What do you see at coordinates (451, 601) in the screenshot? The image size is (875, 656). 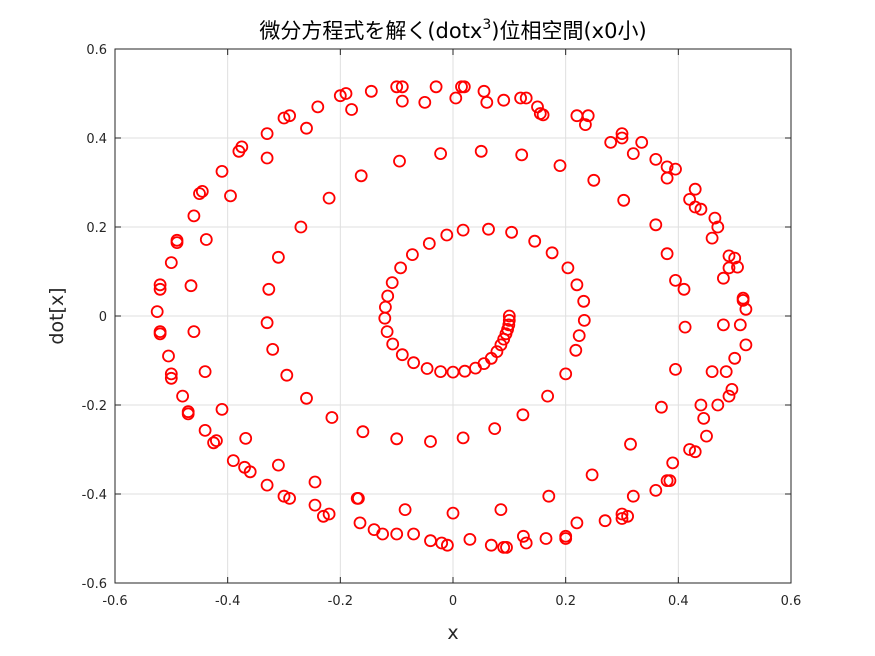 I see `x-tick-labels: -0.6 -0.4 -0.2 0 0.2 0.4 0.6` at bounding box center [451, 601].